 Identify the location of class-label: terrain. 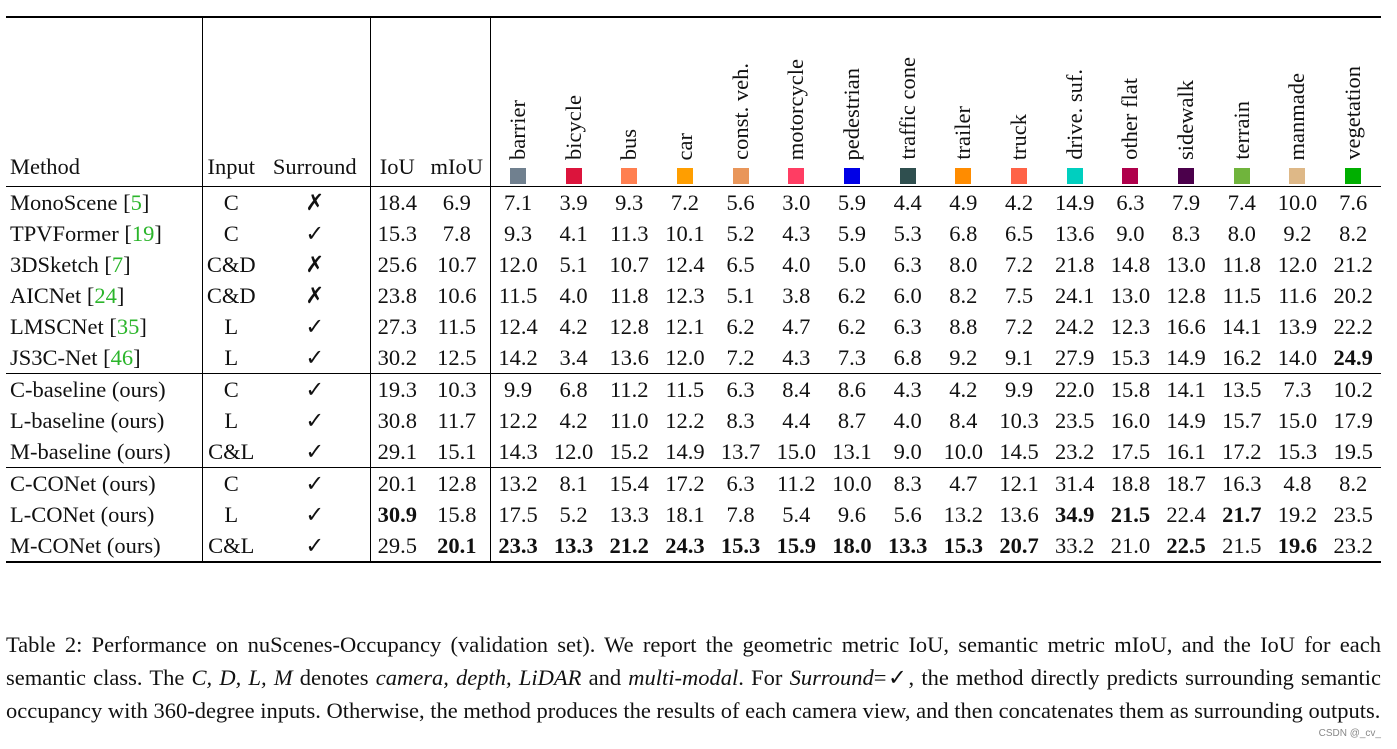
(1241, 130).